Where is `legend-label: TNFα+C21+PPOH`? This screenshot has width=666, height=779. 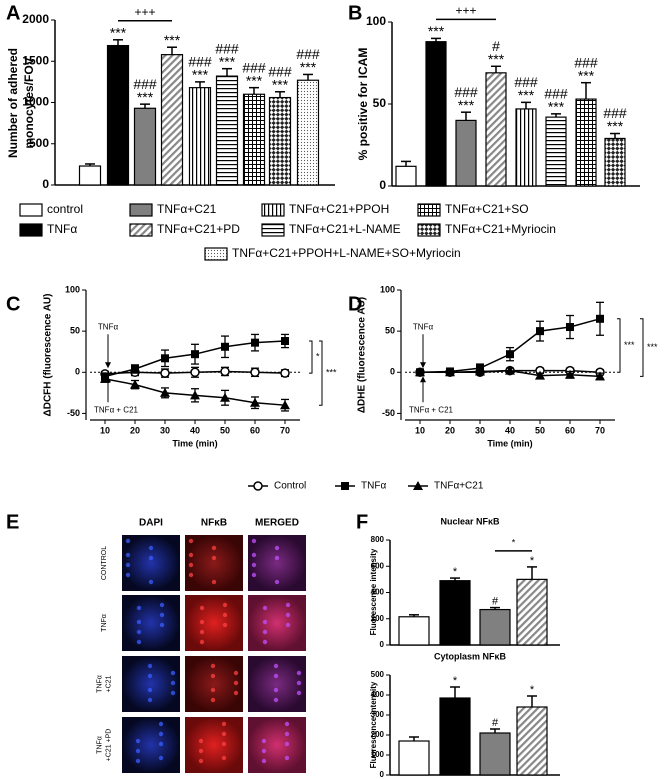 legend-label: TNFα+C21+PPOH is located at coordinates (339, 209).